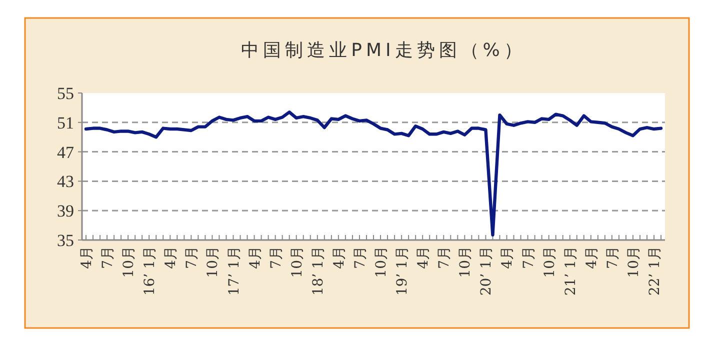 The image size is (708, 342). What do you see at coordinates (65, 122) in the screenshot?
I see `y-tick-label: 51` at bounding box center [65, 122].